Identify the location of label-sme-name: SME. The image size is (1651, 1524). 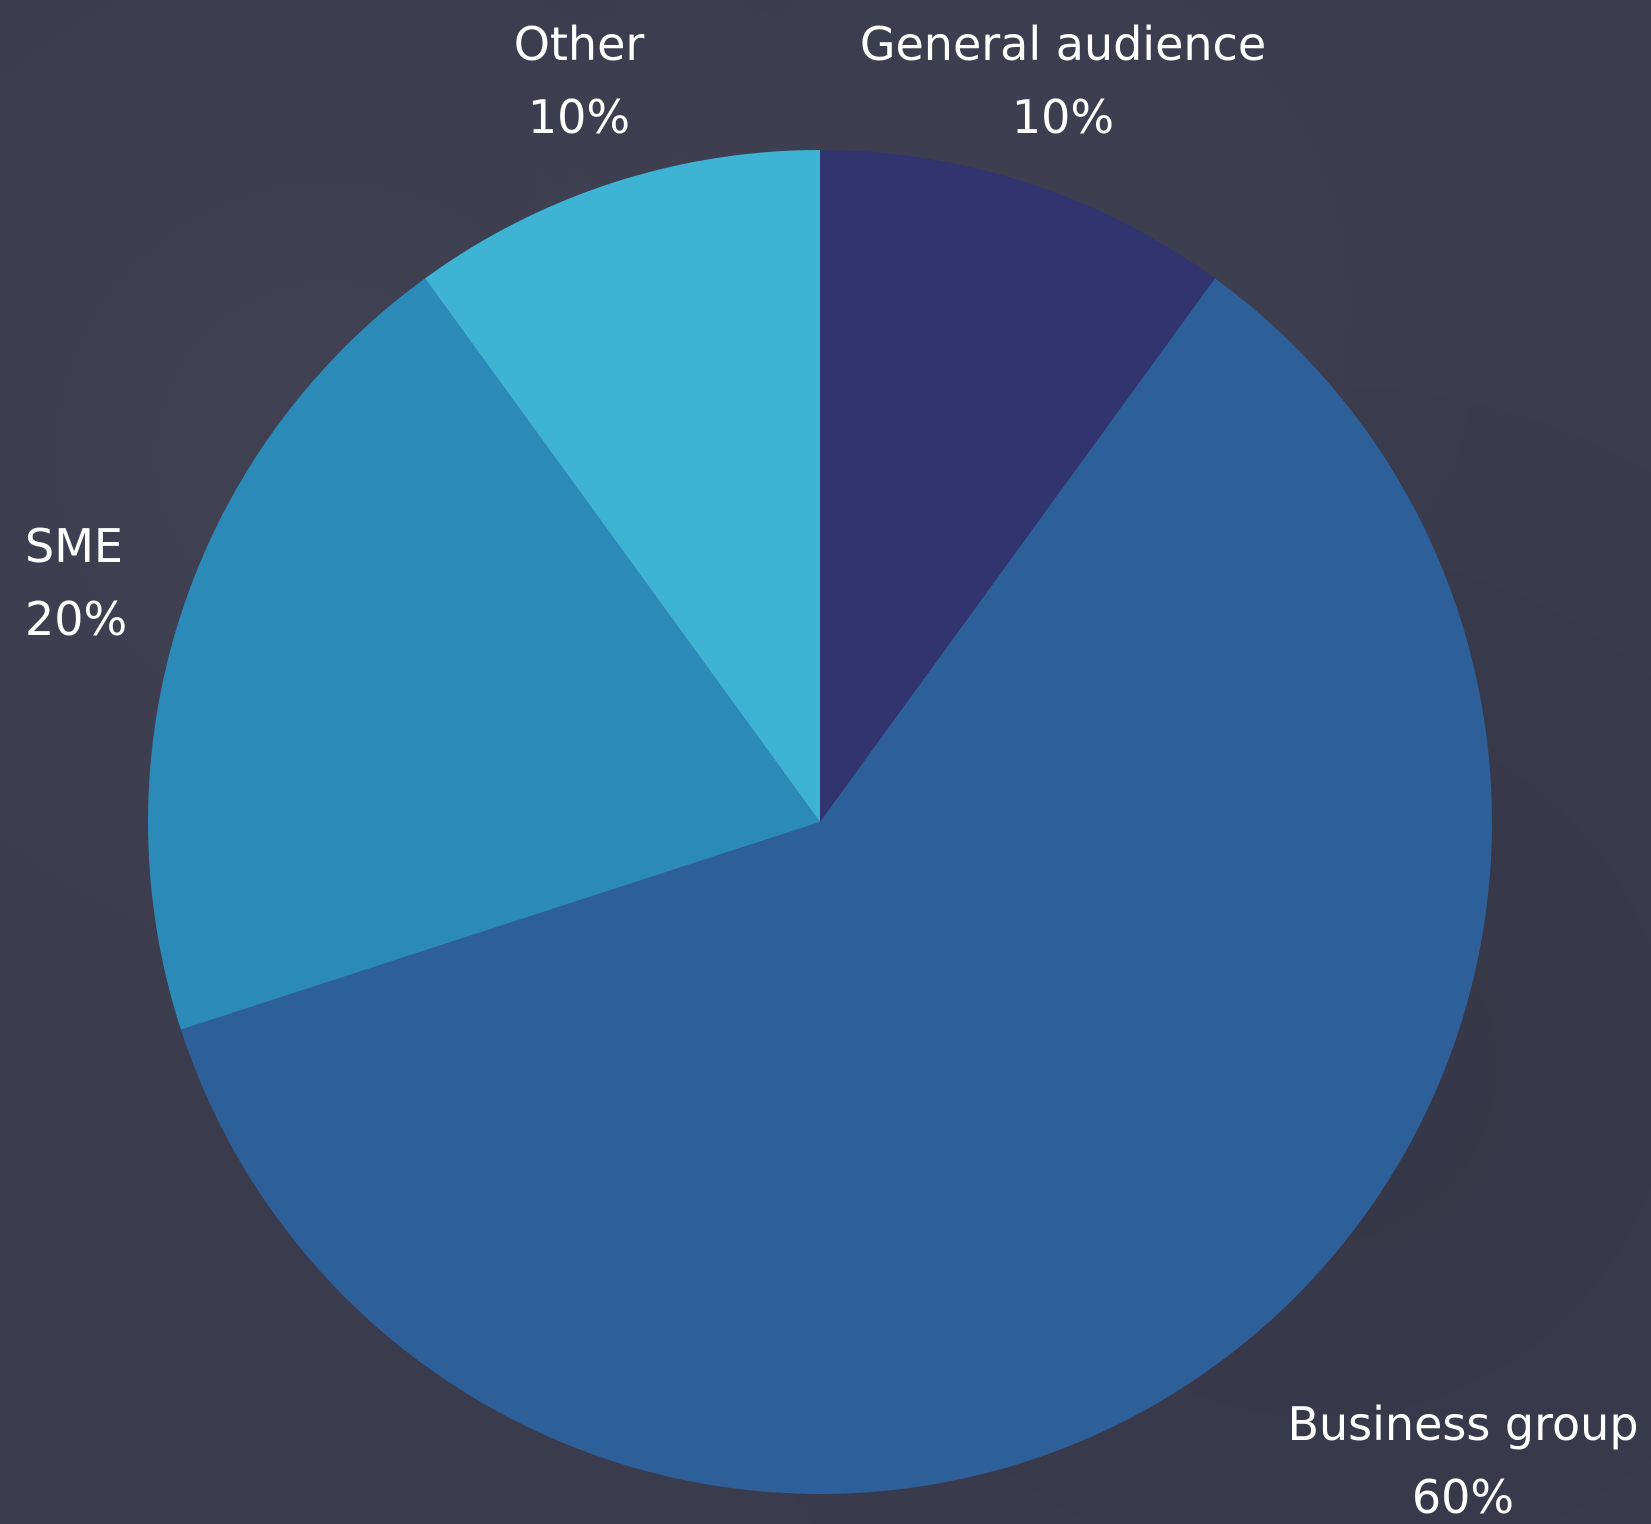
(74, 546).